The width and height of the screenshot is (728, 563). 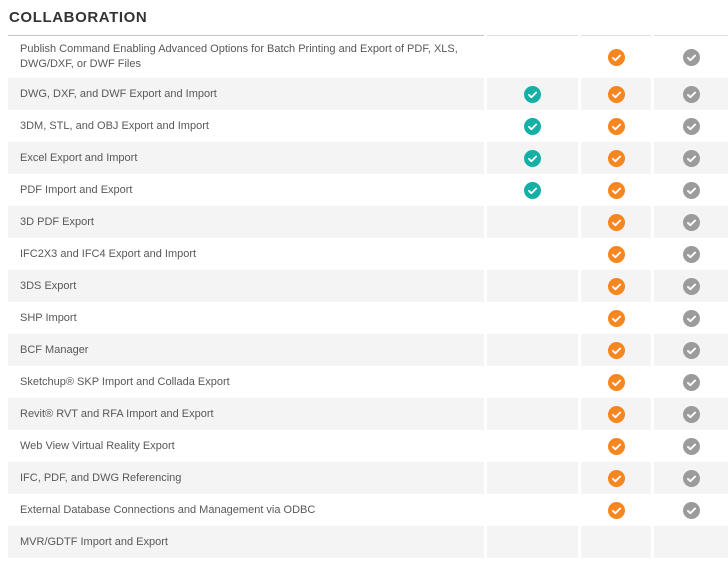 What do you see at coordinates (117, 413) in the screenshot?
I see `feature-label: Revit® RVT and RFA Import and Export` at bounding box center [117, 413].